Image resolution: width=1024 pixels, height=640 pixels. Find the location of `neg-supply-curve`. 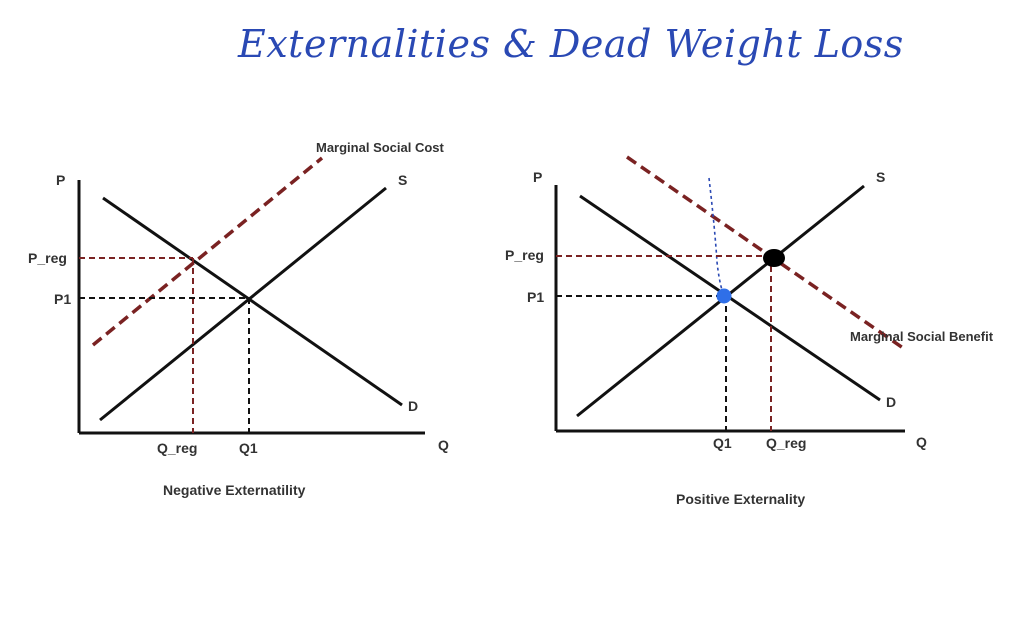

neg-supply-curve is located at coordinates (243, 304).